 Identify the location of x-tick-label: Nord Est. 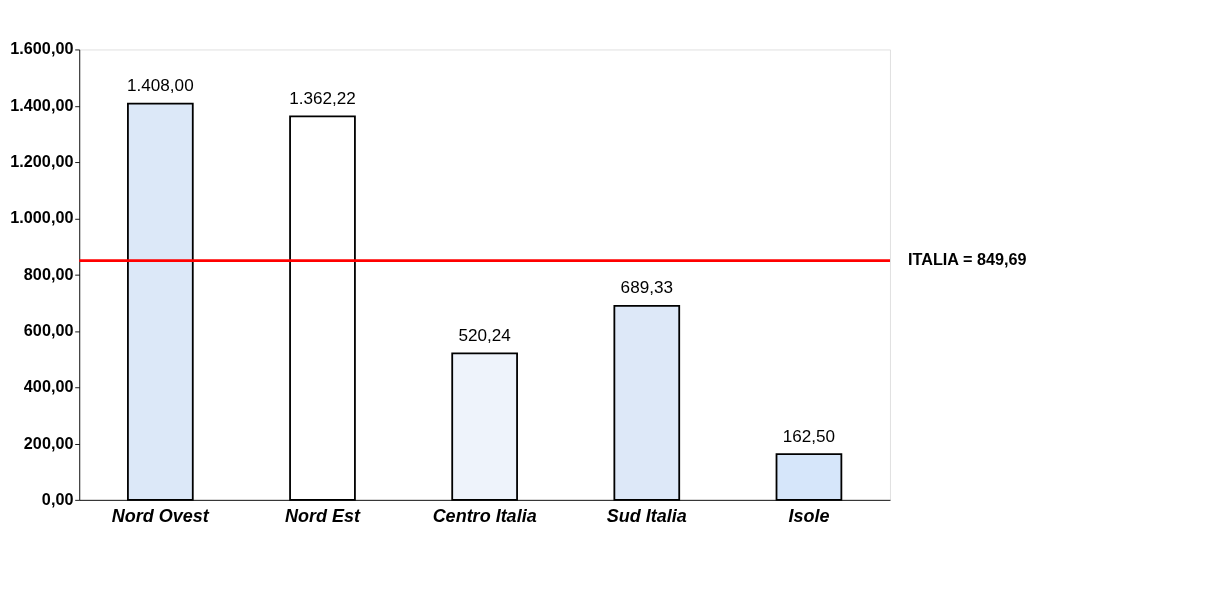
(322, 515).